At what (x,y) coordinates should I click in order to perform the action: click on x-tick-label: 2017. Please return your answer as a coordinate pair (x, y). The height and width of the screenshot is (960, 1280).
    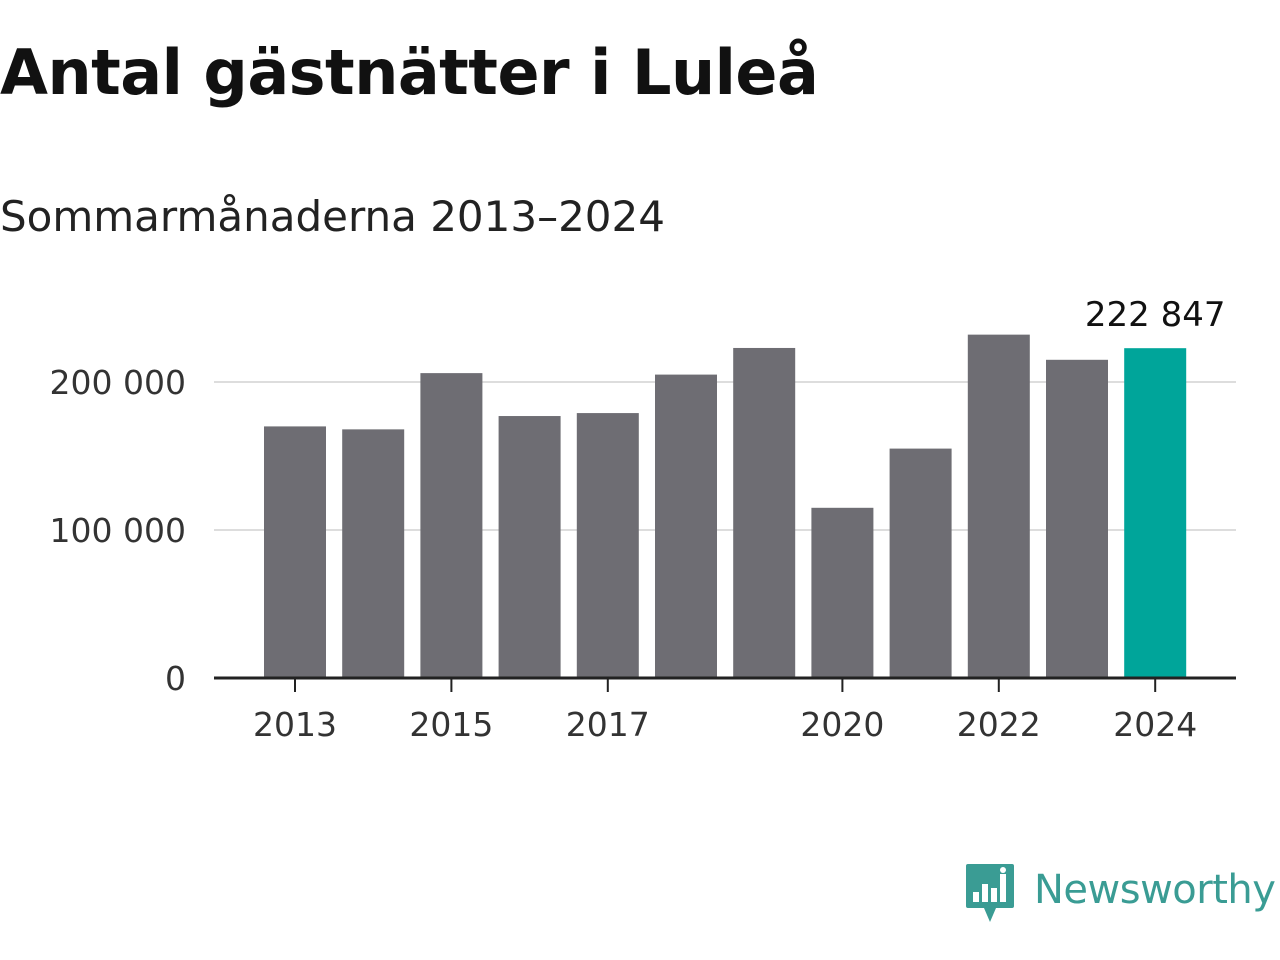
    Looking at the image, I should click on (608, 724).